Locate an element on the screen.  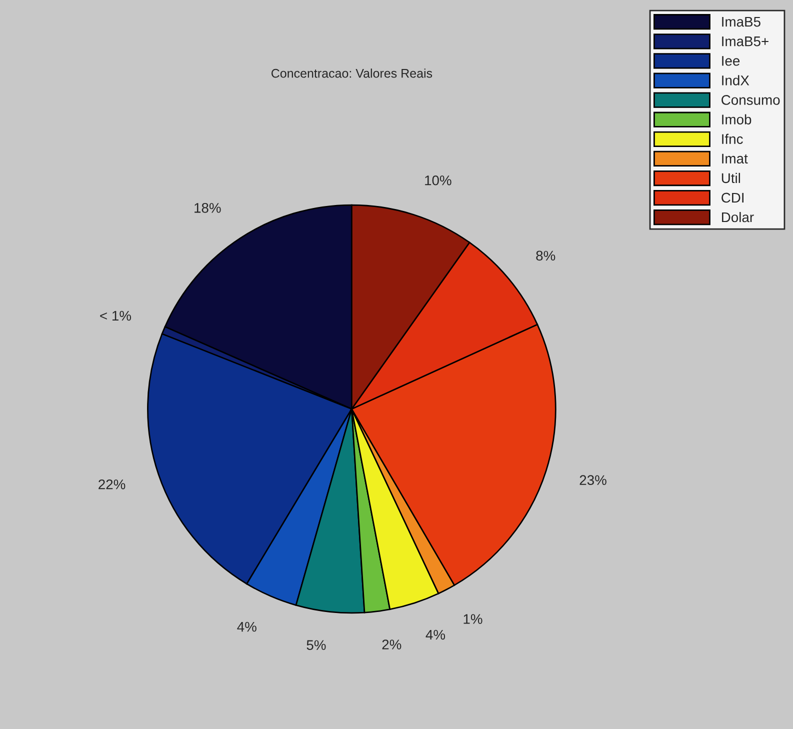
legend-label: CDI is located at coordinates (733, 197).